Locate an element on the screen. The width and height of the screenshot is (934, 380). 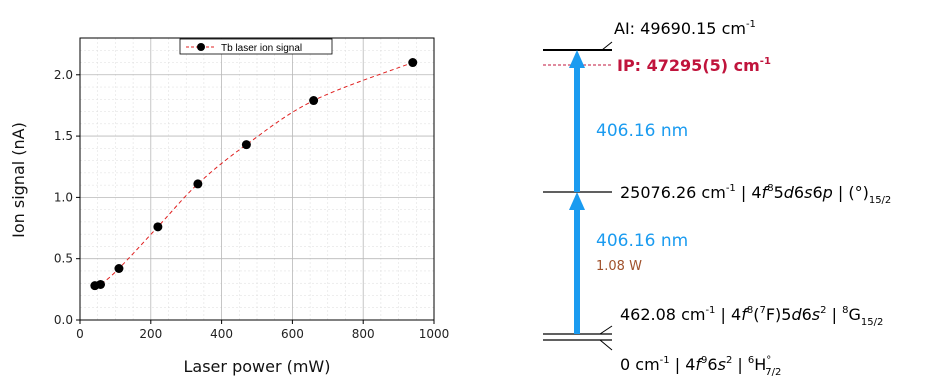
ai-level-label: AI: 49690.15 cm-1 is located at coordinates (685, 28).